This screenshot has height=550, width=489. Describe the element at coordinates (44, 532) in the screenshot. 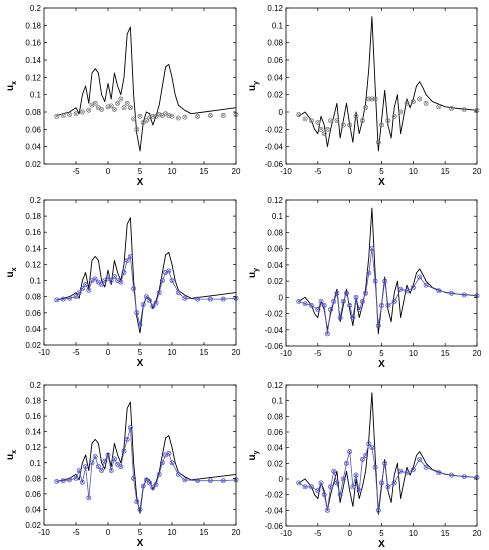

I see `x-tick-label: -10` at that location.